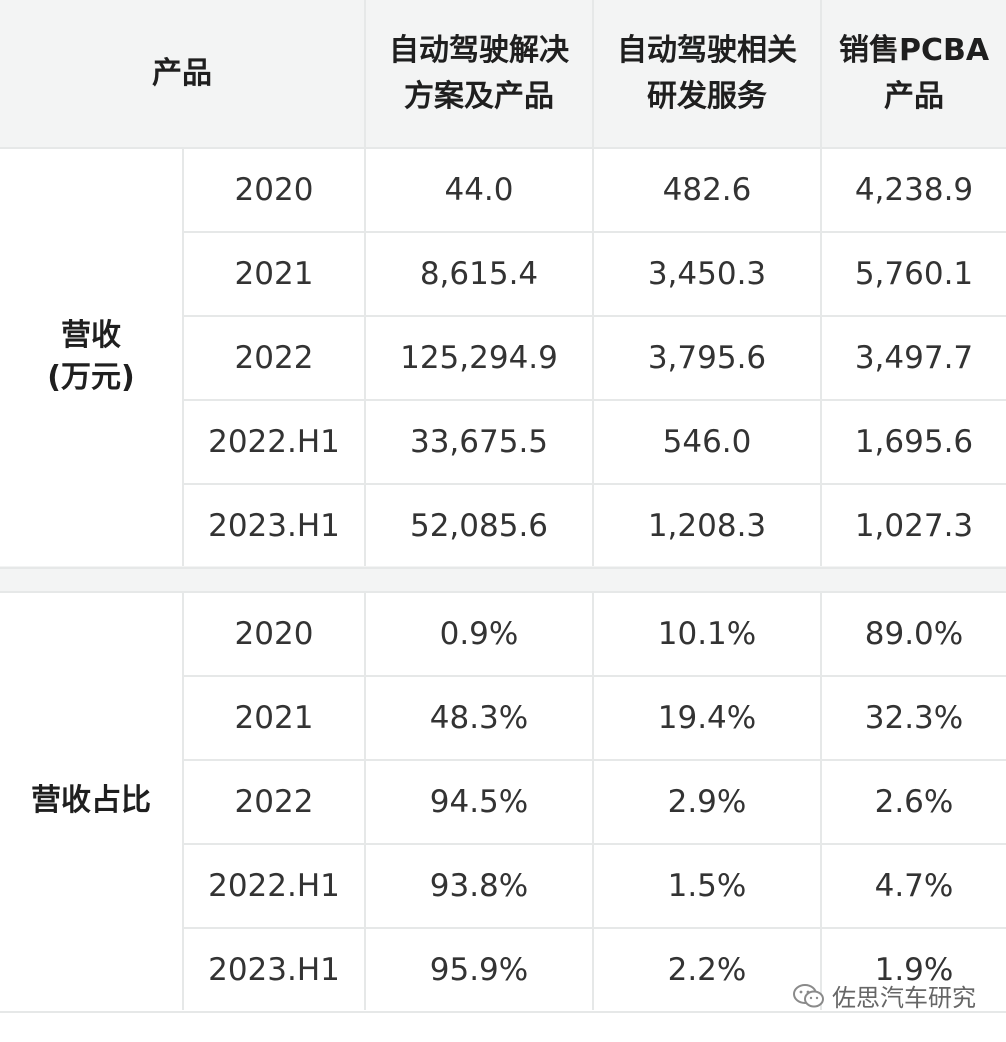 Image resolution: width=1006 pixels, height=1042 pixels. Describe the element at coordinates (479, 634) in the screenshot. I see `value-text: 0.9%` at that location.